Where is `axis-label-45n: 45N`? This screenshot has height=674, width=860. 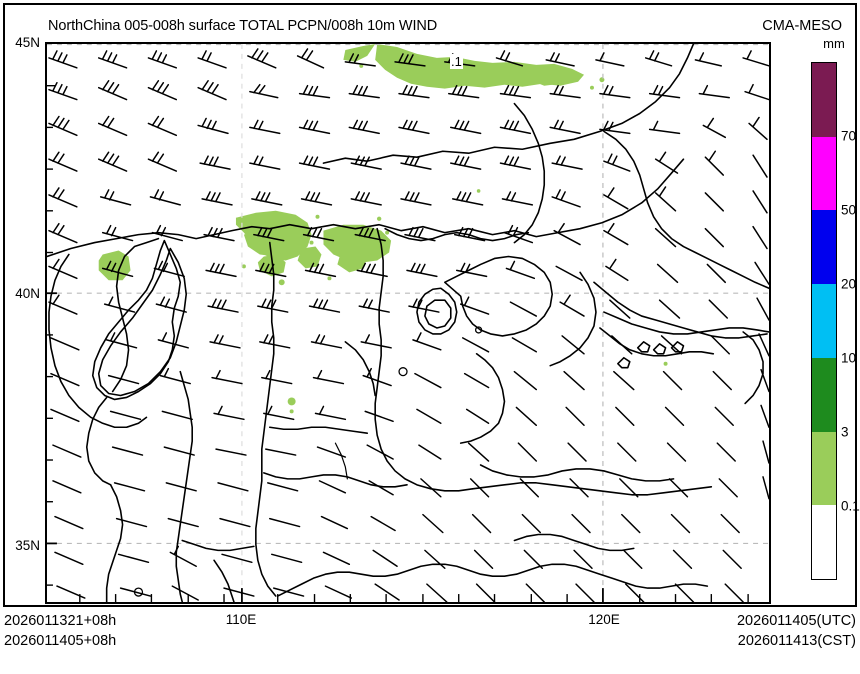
axis-label-45n: 45N is located at coordinates (27, 42).